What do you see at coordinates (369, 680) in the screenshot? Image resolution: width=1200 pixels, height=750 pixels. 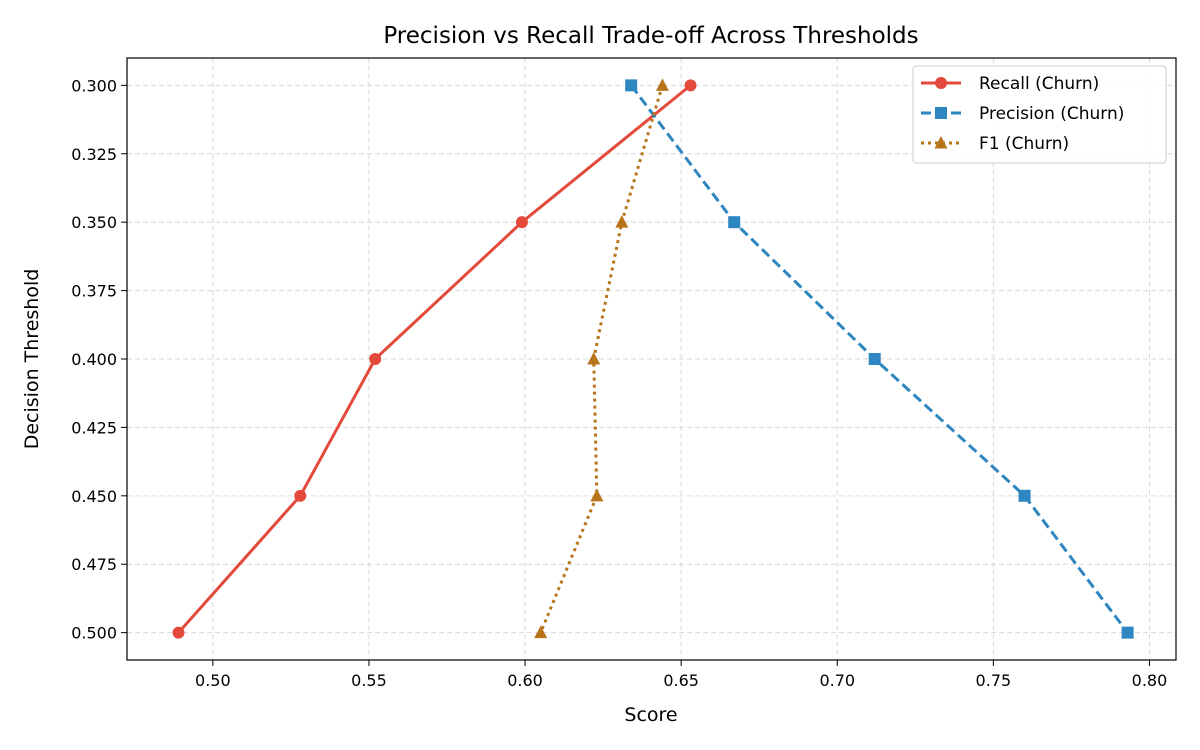 I see `x-tick-label: 0.55` at bounding box center [369, 680].